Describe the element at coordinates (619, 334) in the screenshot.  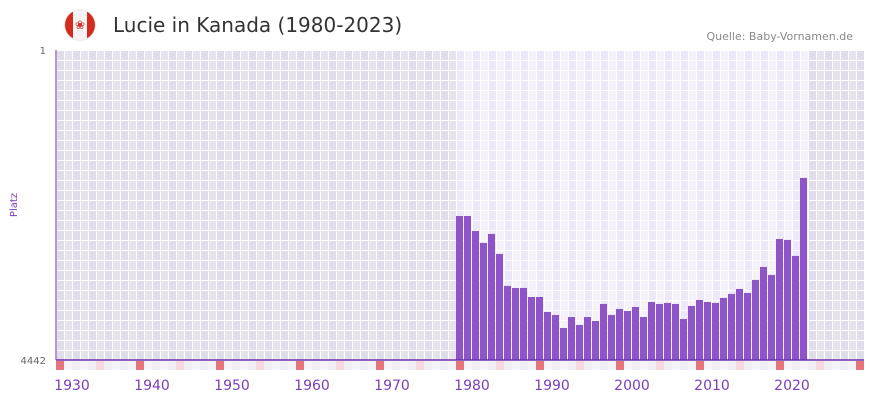
I see `bar-2000` at that location.